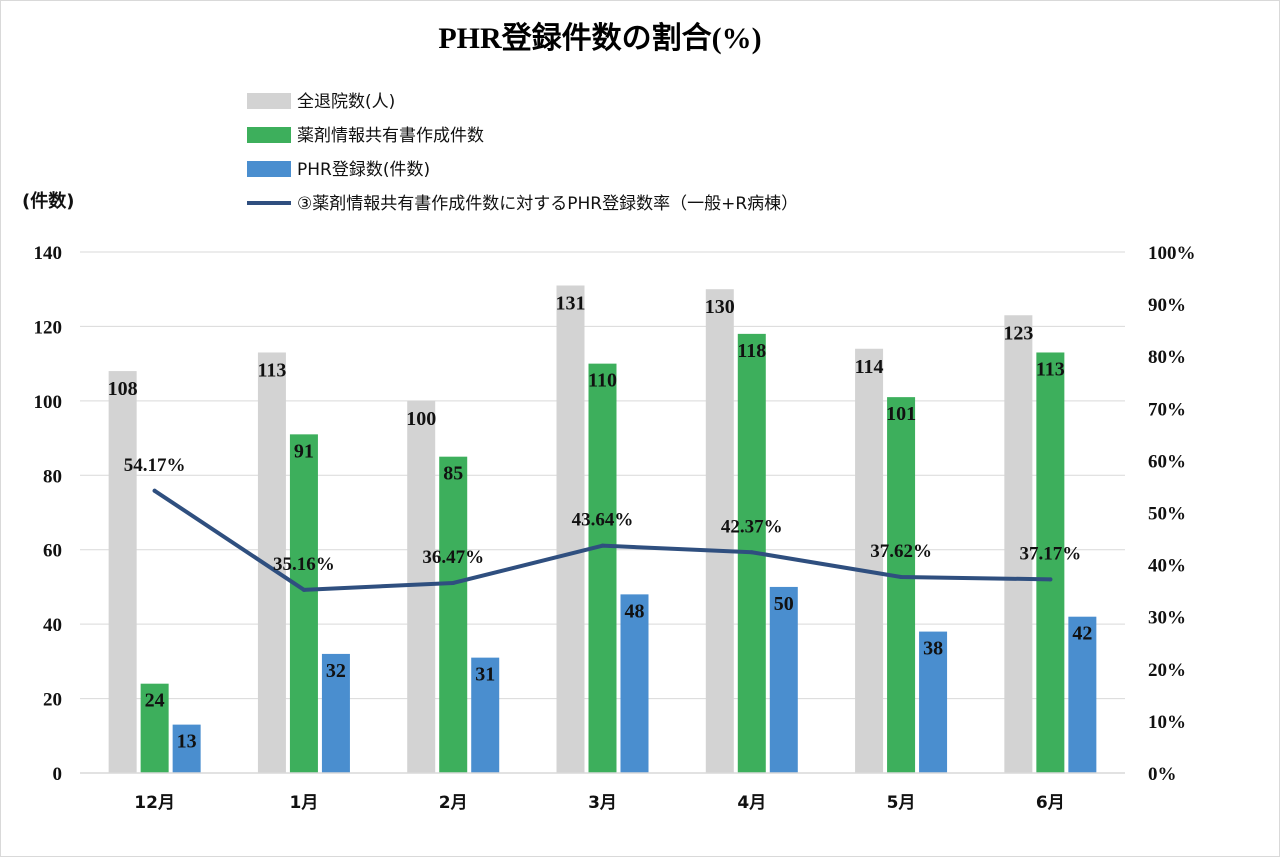  Describe the element at coordinates (453, 557) in the screenshot. I see `line-data-label: 36.47%` at that location.